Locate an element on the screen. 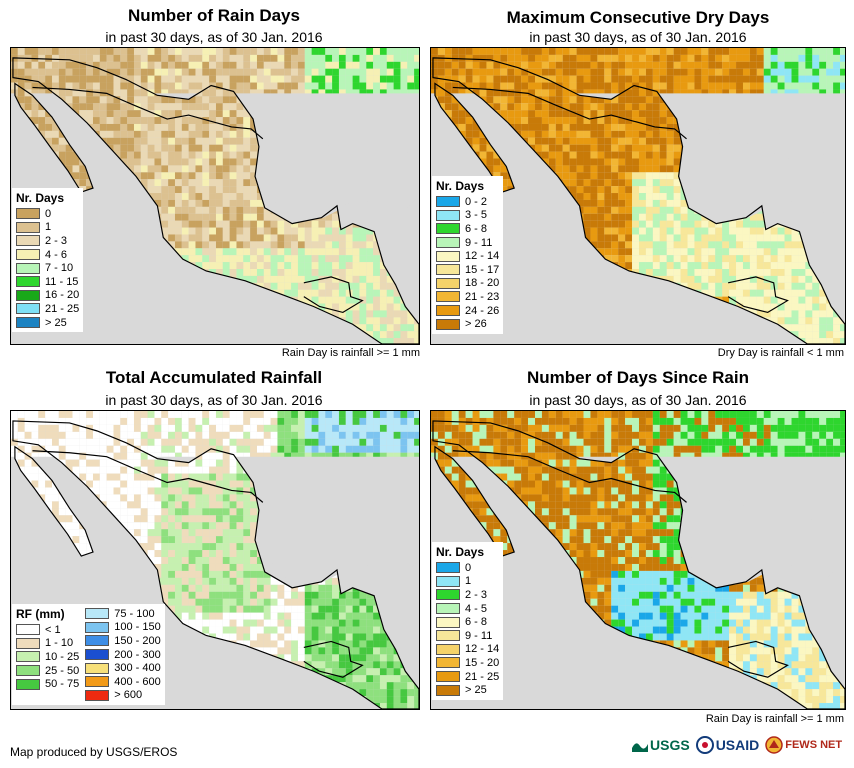 The height and width of the screenshot is (768, 854). legend-label: 15 - 17 is located at coordinates (482, 269).